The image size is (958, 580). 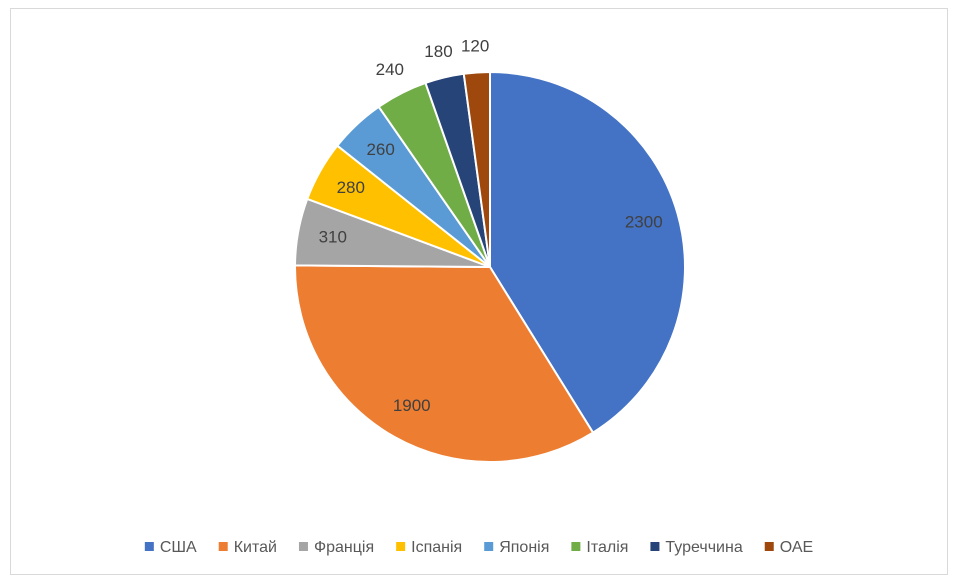 What do you see at coordinates (438, 51) in the screenshot?
I see `data-label: 180` at bounding box center [438, 51].